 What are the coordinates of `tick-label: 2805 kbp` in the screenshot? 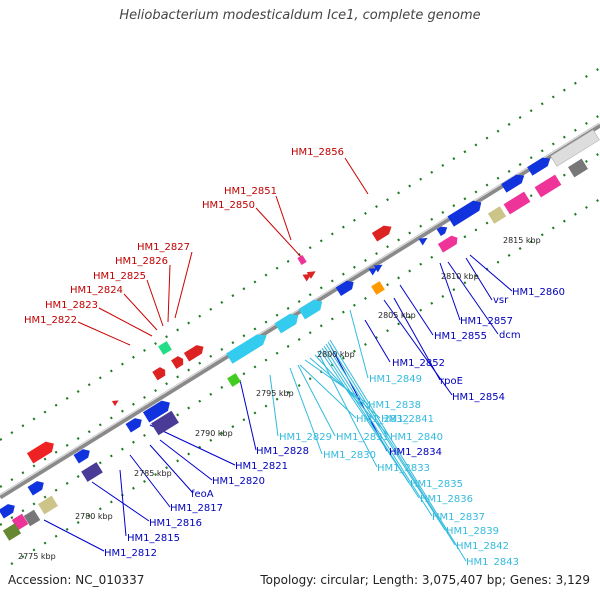 It's located at (397, 315).